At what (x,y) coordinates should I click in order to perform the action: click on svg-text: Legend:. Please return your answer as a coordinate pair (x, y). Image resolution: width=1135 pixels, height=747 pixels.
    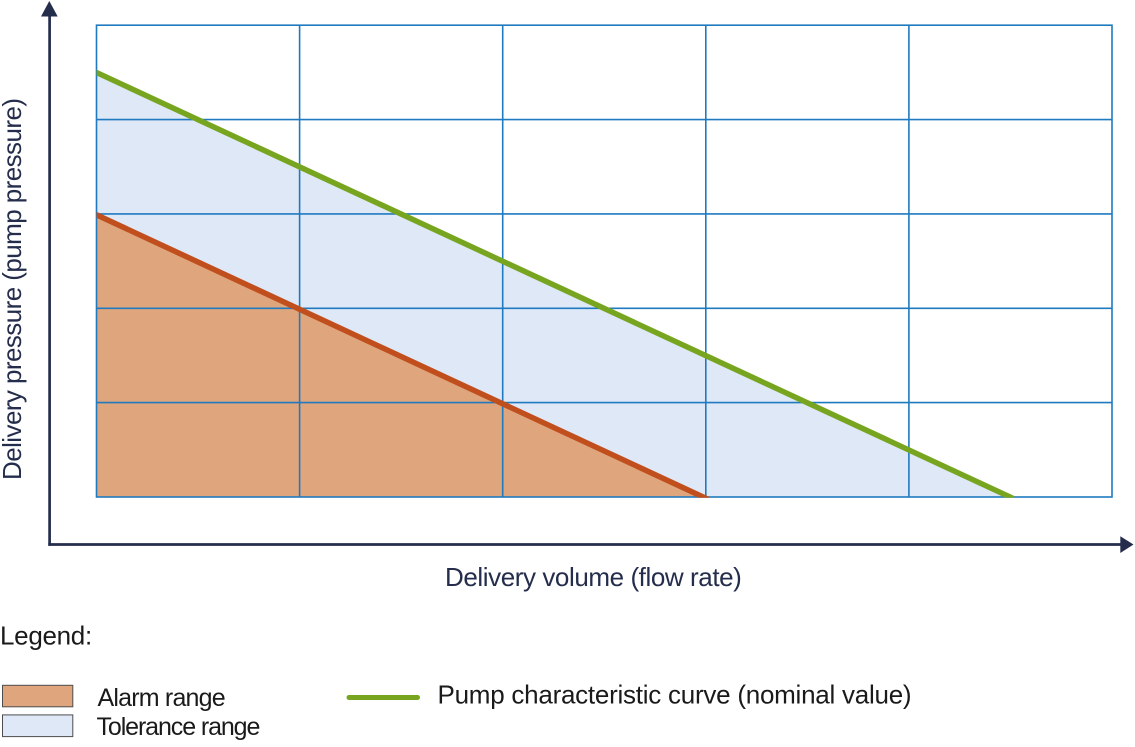
    Looking at the image, I should click on (46, 636).